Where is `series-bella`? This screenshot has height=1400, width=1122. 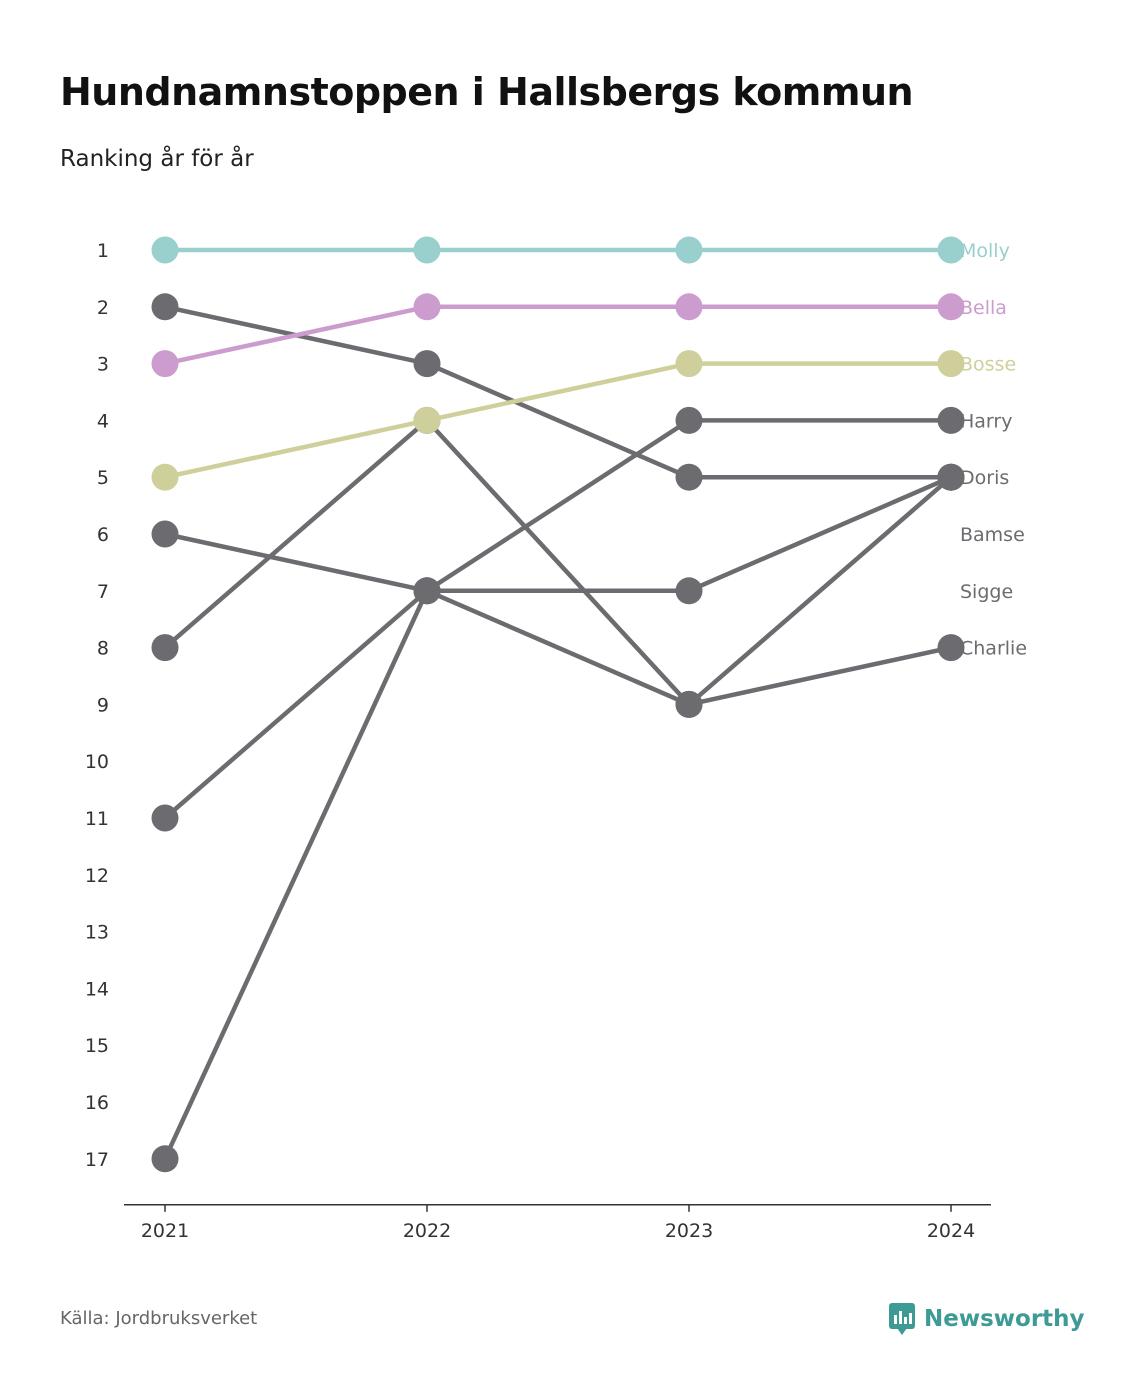 series-bella is located at coordinates (558, 335).